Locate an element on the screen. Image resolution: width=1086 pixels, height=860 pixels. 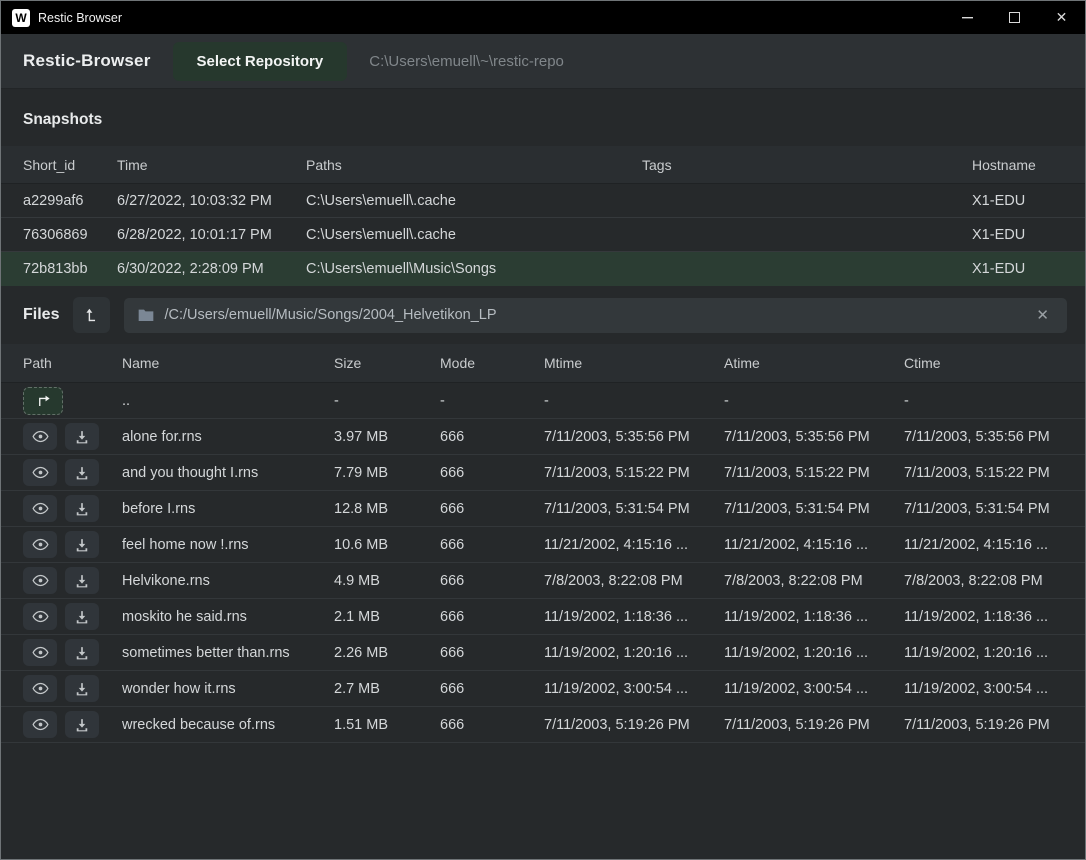
snapshot-short-id: 72b813bb is located at coordinates (55, 268).